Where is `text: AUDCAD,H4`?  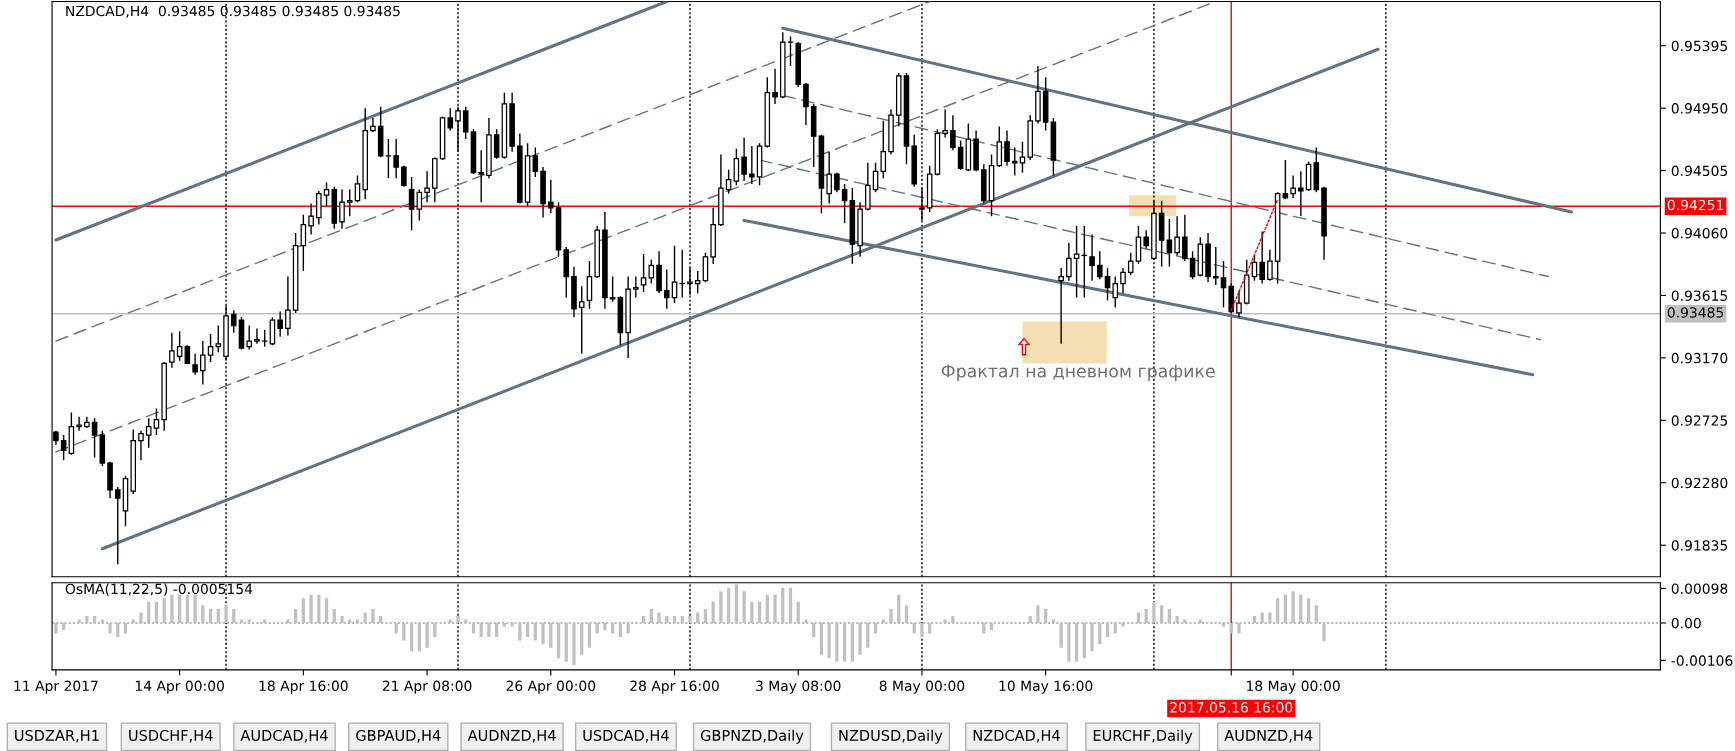 text: AUDCAD,H4 is located at coordinates (284, 736).